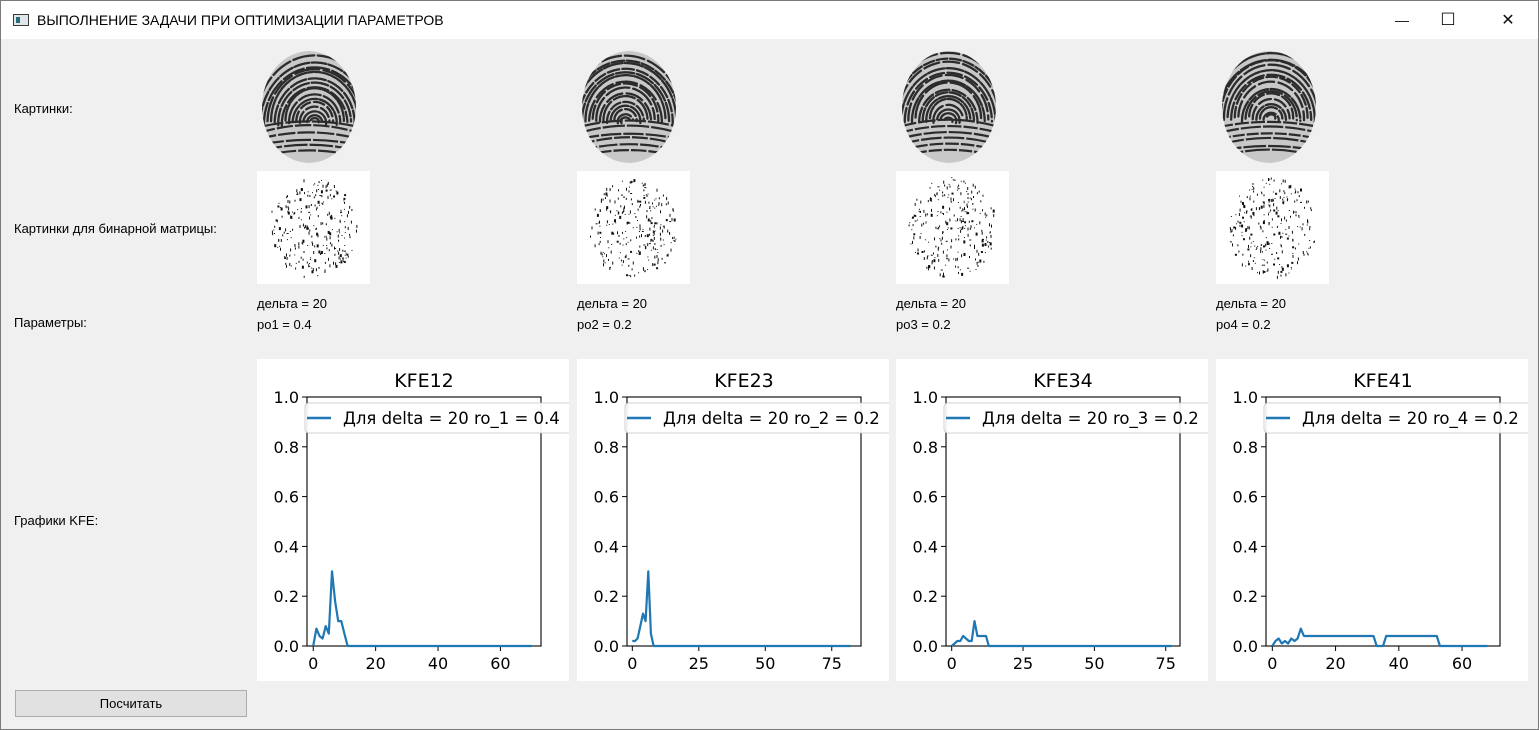  I want to click on maximize-icon: ☐, so click(1448, 19).